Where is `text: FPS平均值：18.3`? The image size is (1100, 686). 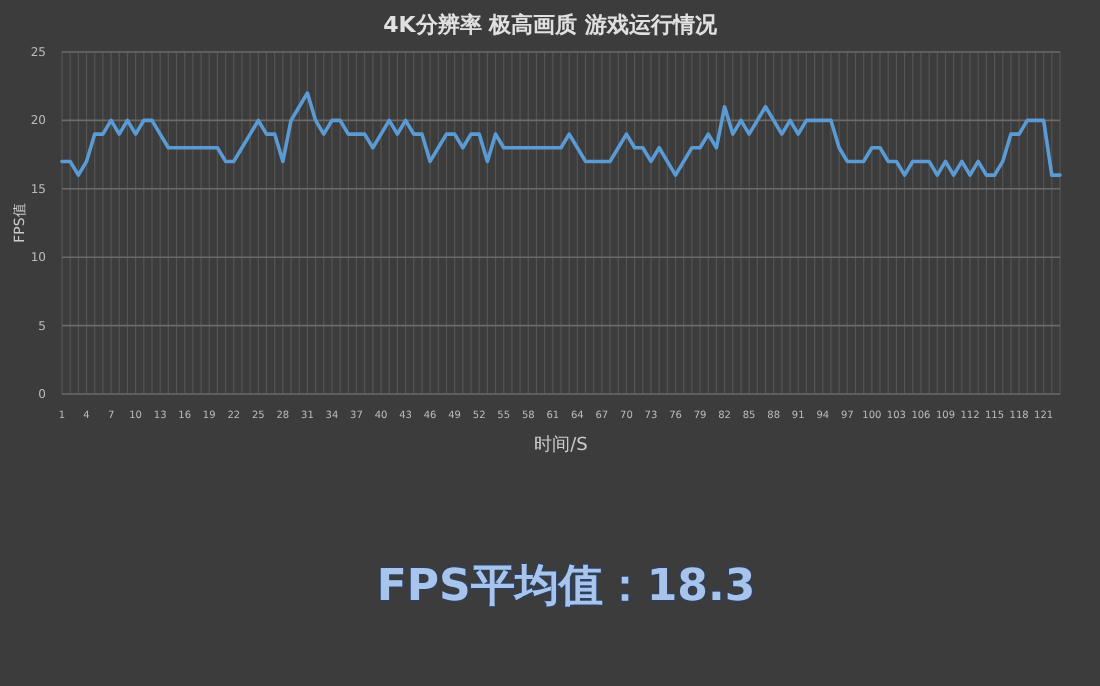 text: FPS平均值：18.3 is located at coordinates (566, 587).